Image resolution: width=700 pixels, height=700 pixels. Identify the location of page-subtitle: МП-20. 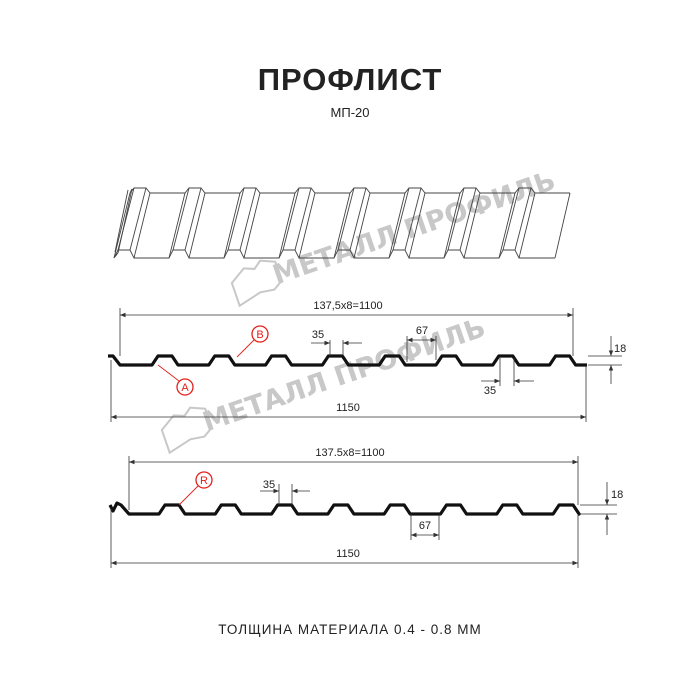
(350, 112).